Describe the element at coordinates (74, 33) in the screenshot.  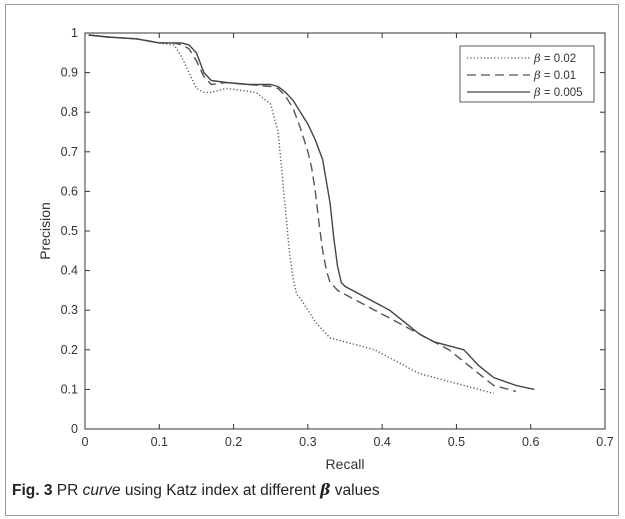
I see `y-tick-label: 1` at that location.